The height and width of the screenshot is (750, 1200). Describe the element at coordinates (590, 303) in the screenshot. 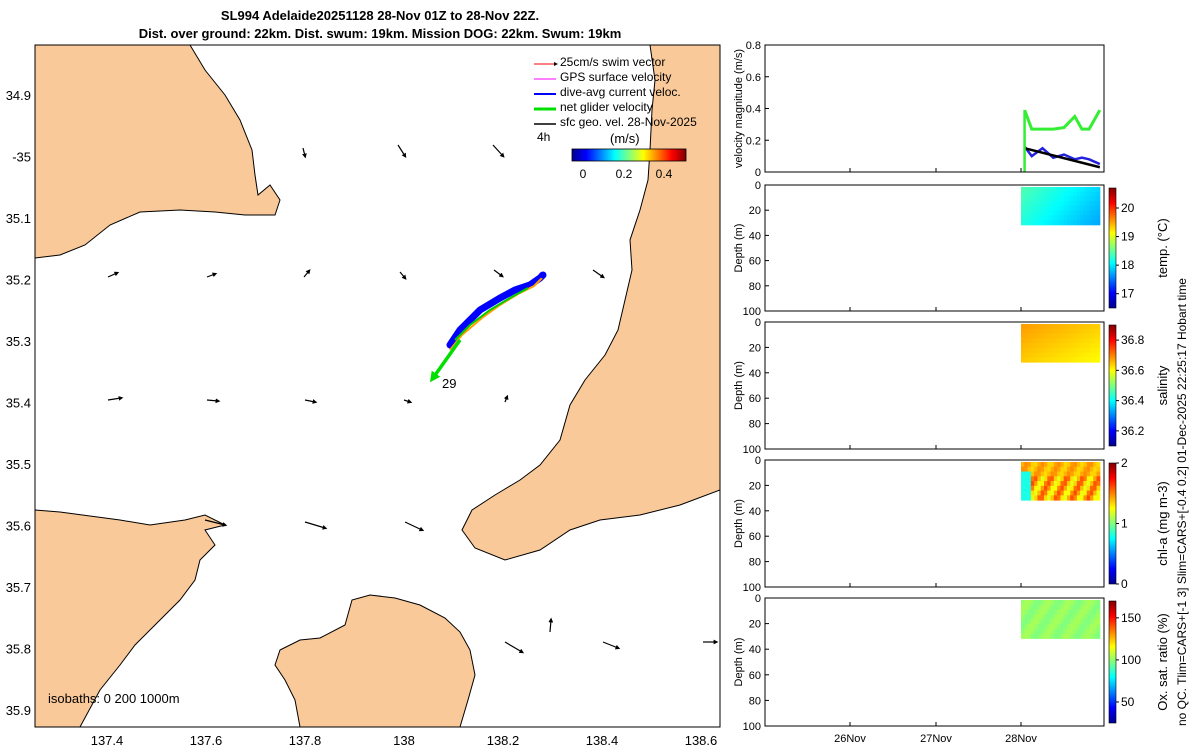

I see `land-east` at that location.